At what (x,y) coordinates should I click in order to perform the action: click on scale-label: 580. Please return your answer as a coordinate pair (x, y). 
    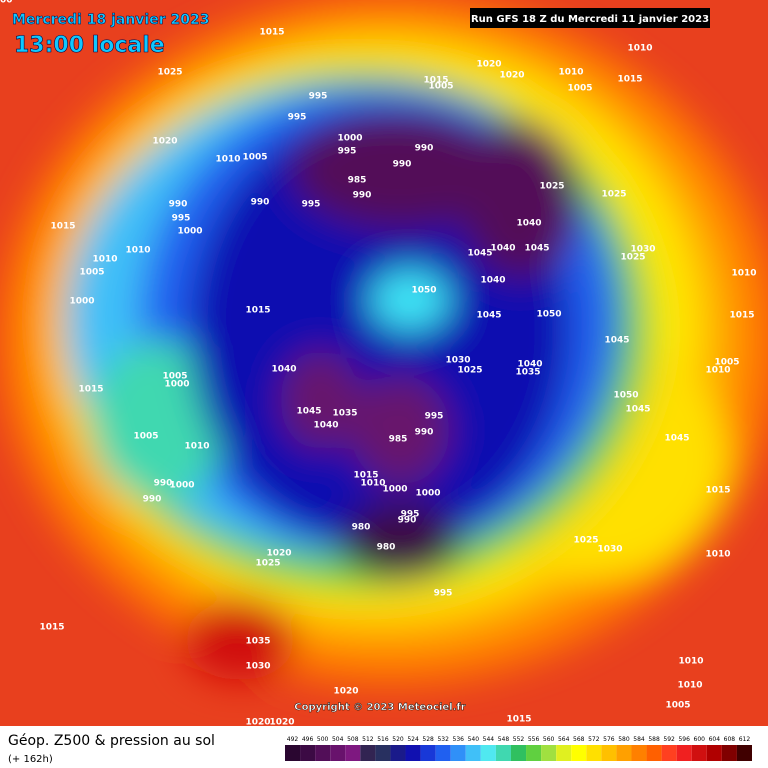
    Looking at the image, I should click on (624, 739).